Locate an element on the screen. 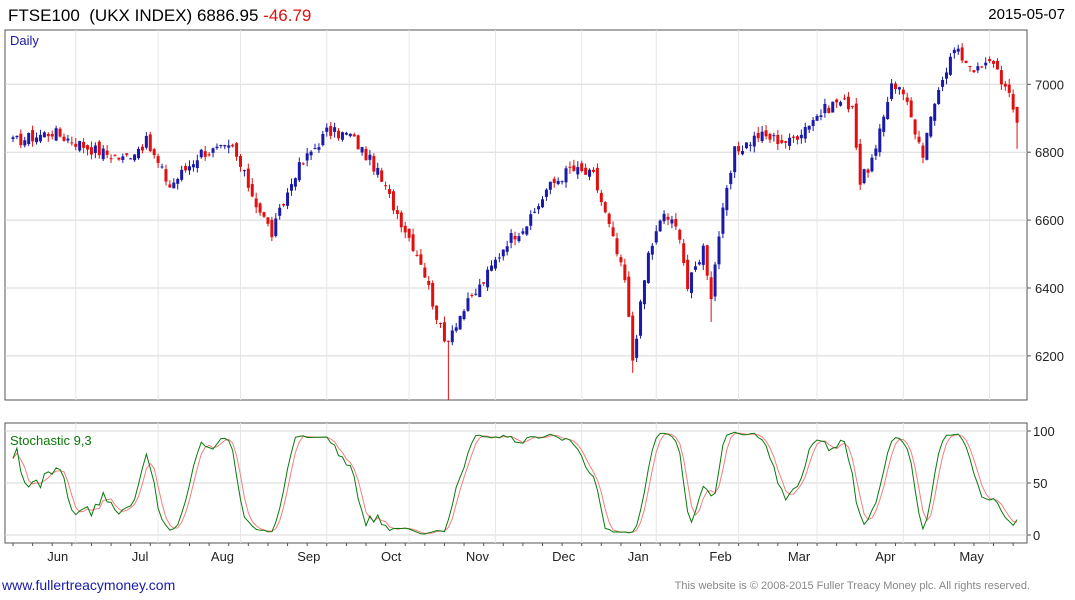 This screenshot has height=600, width=1075. month-label: Dec is located at coordinates (564, 556).